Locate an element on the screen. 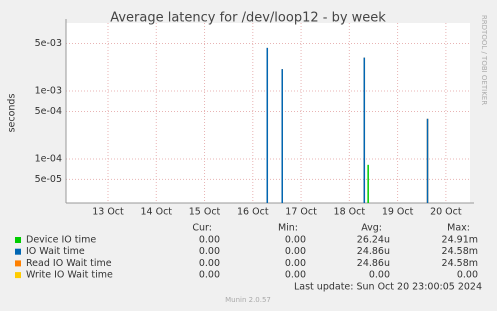 This screenshot has width=497, height=311. y-tick-label: 5e-04 is located at coordinates (48, 111).